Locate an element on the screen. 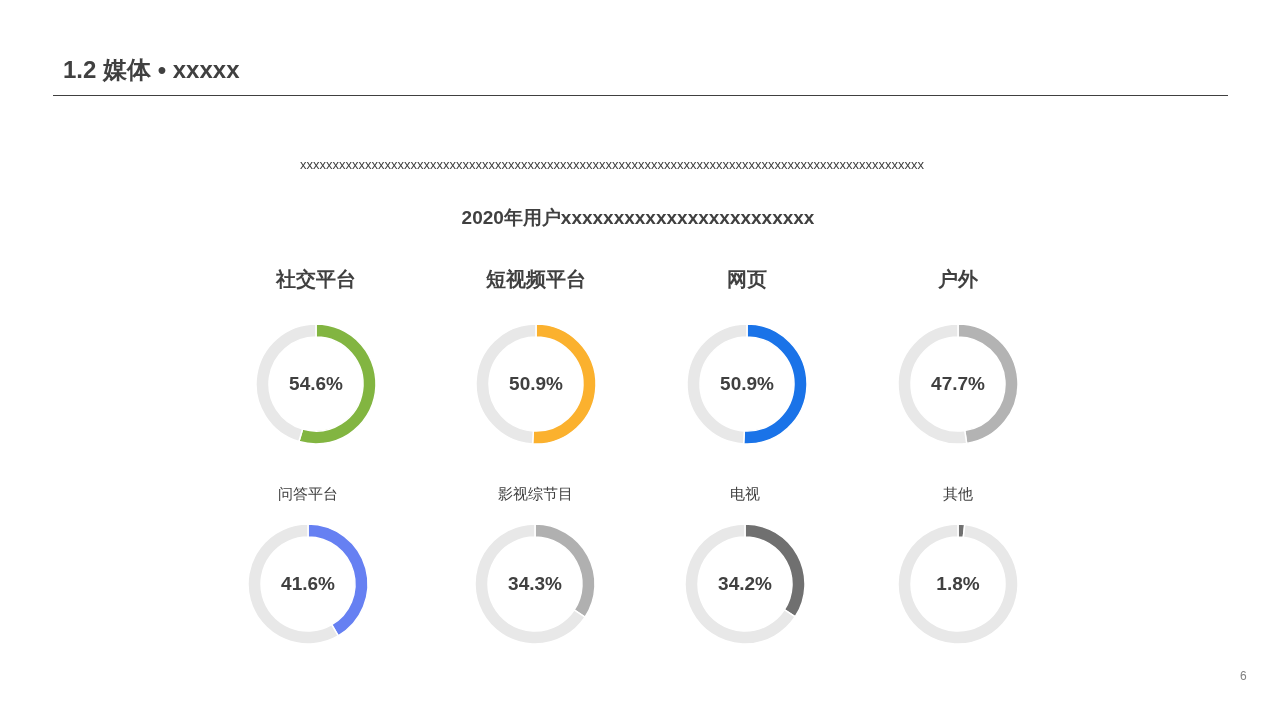 The image size is (1280, 720). chart-title: 社交平台 is located at coordinates (315, 279).